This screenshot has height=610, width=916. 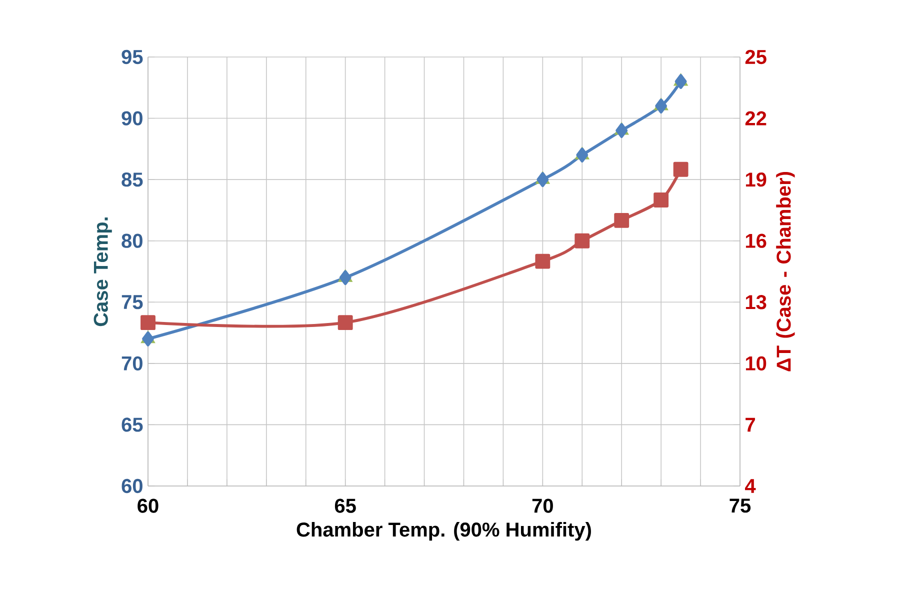 I want to click on y2-tick-label: 10, so click(x=756, y=363).